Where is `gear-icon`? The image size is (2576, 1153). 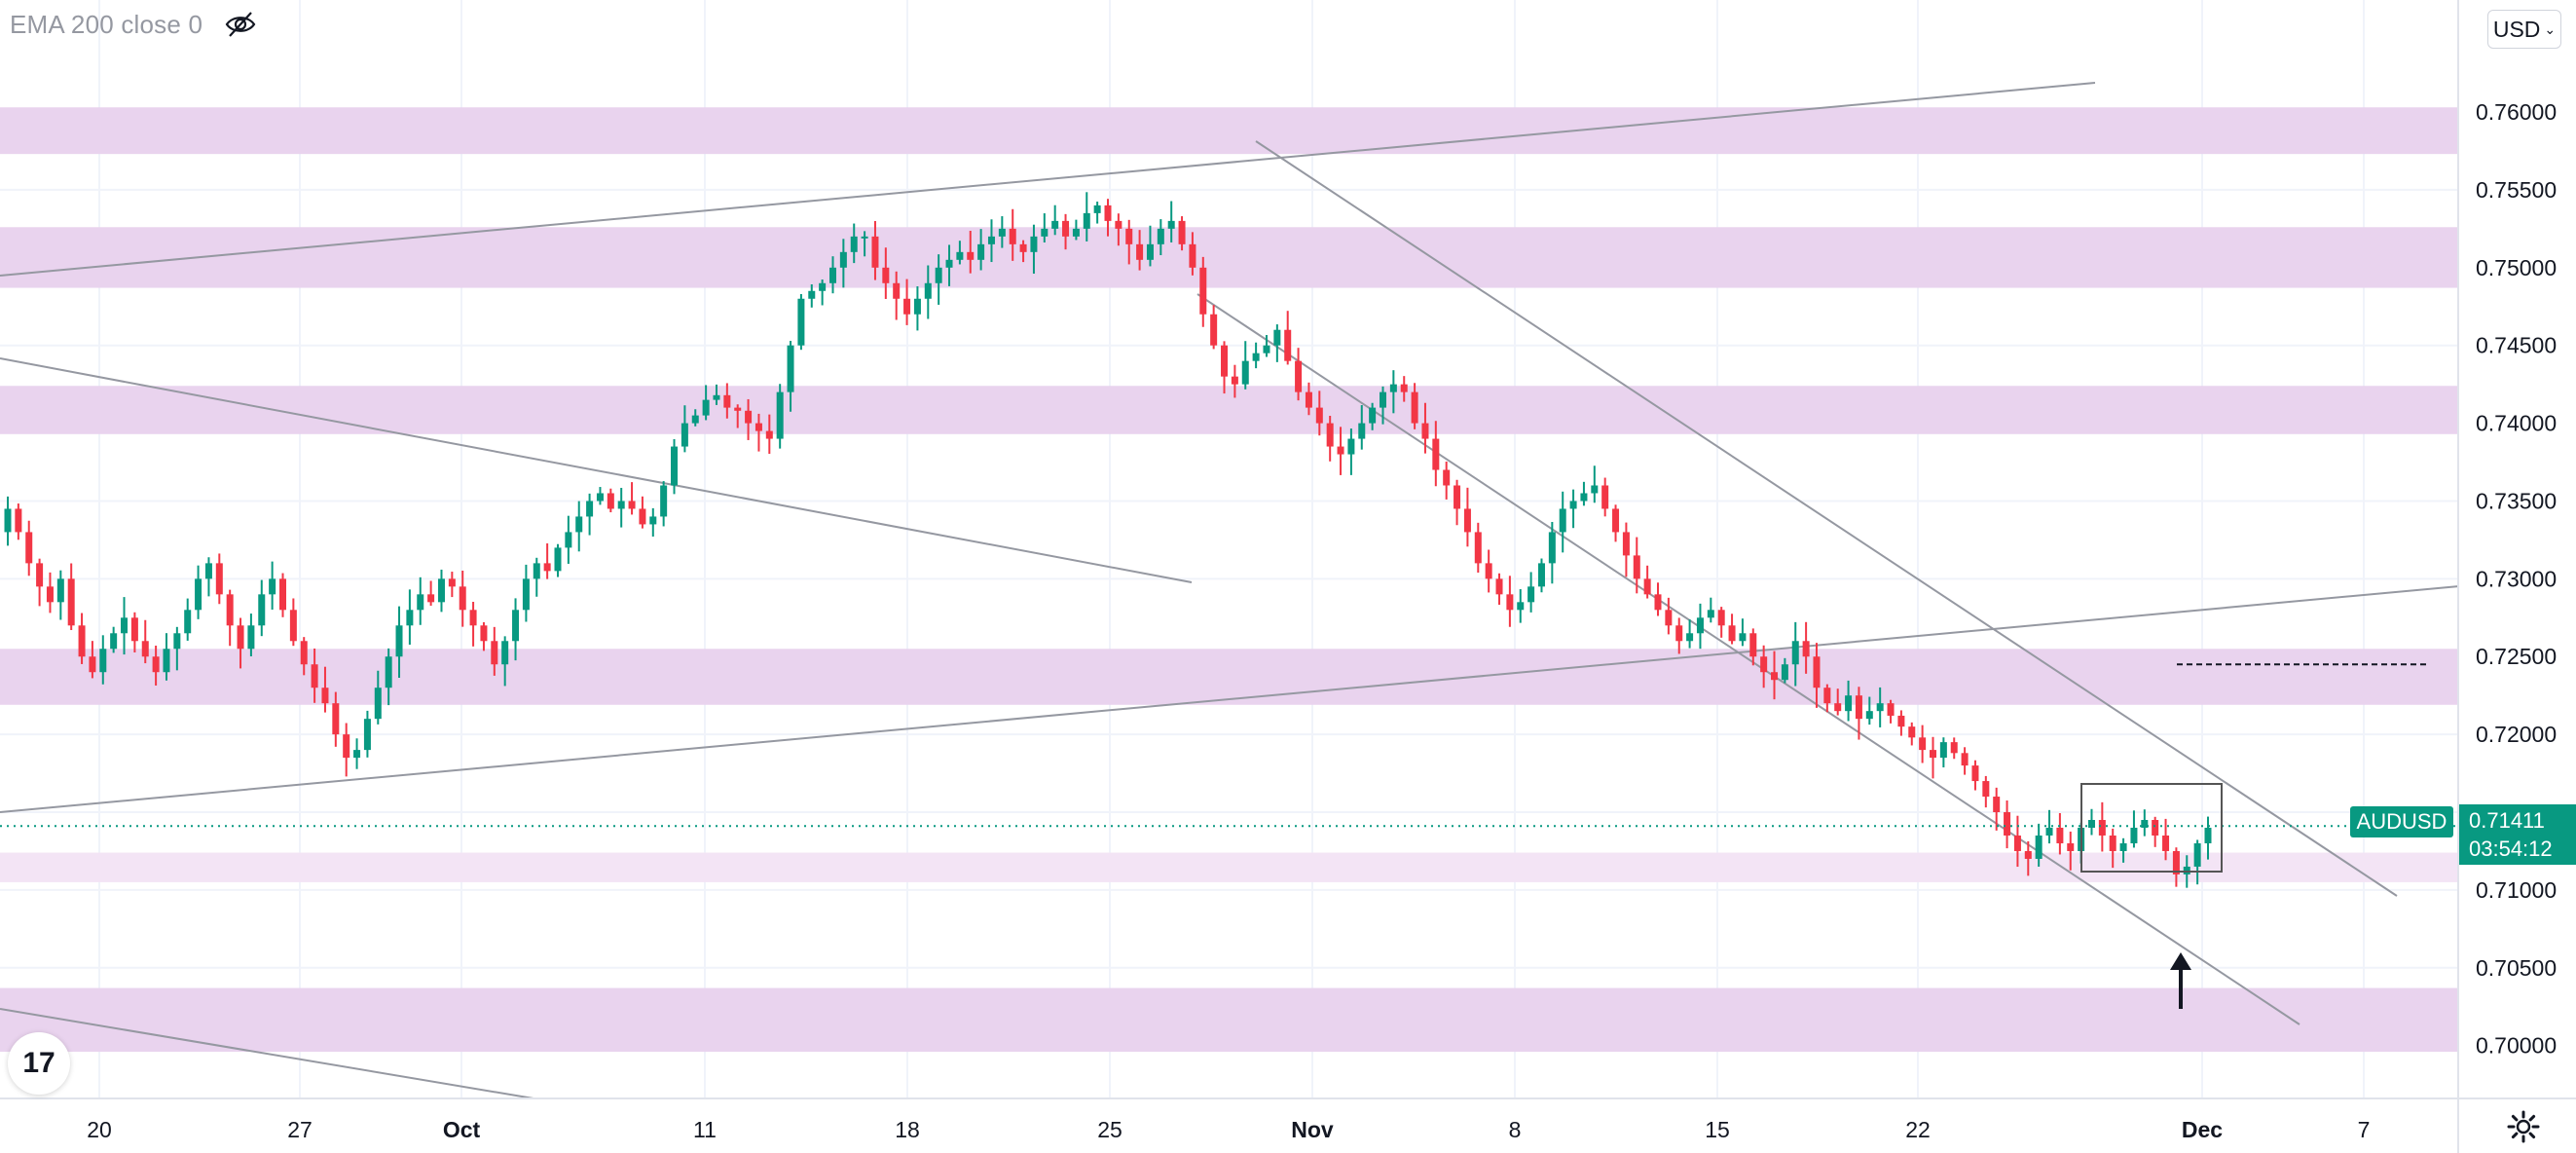 gear-icon is located at coordinates (2523, 1126).